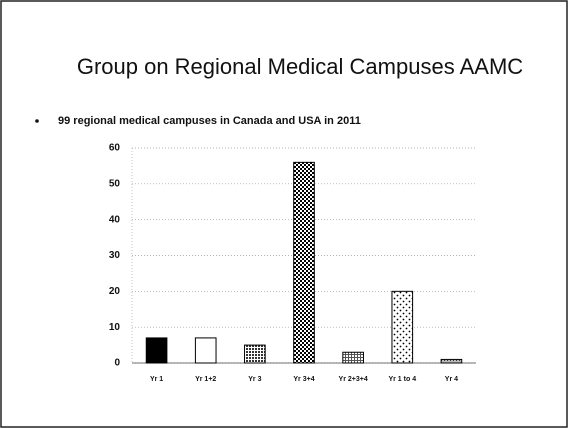 This screenshot has height=429, width=569. What do you see at coordinates (117, 363) in the screenshot?
I see `y-tick-label: 0` at bounding box center [117, 363].